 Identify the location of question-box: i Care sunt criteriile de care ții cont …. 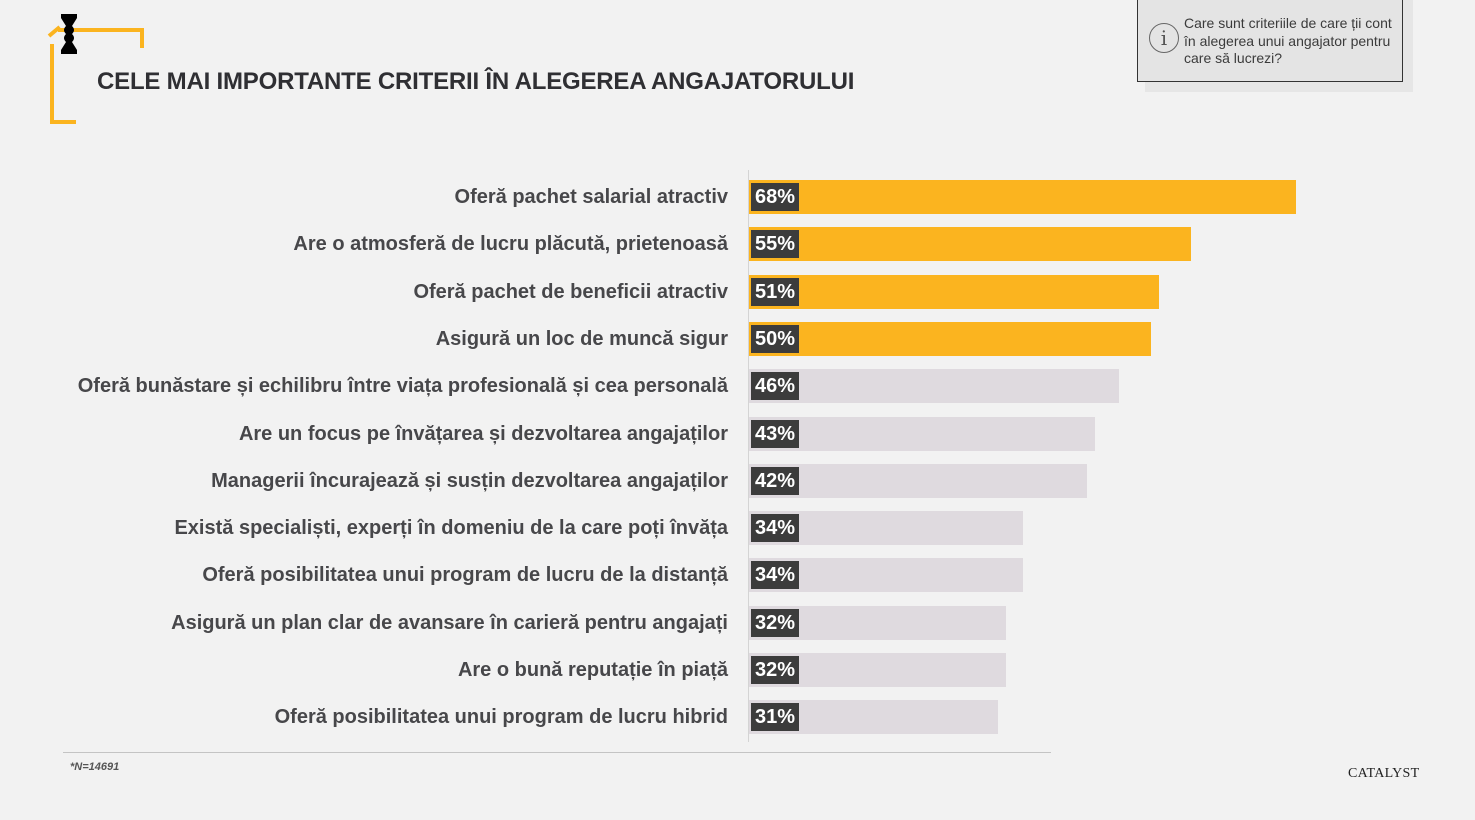
(1270, 41).